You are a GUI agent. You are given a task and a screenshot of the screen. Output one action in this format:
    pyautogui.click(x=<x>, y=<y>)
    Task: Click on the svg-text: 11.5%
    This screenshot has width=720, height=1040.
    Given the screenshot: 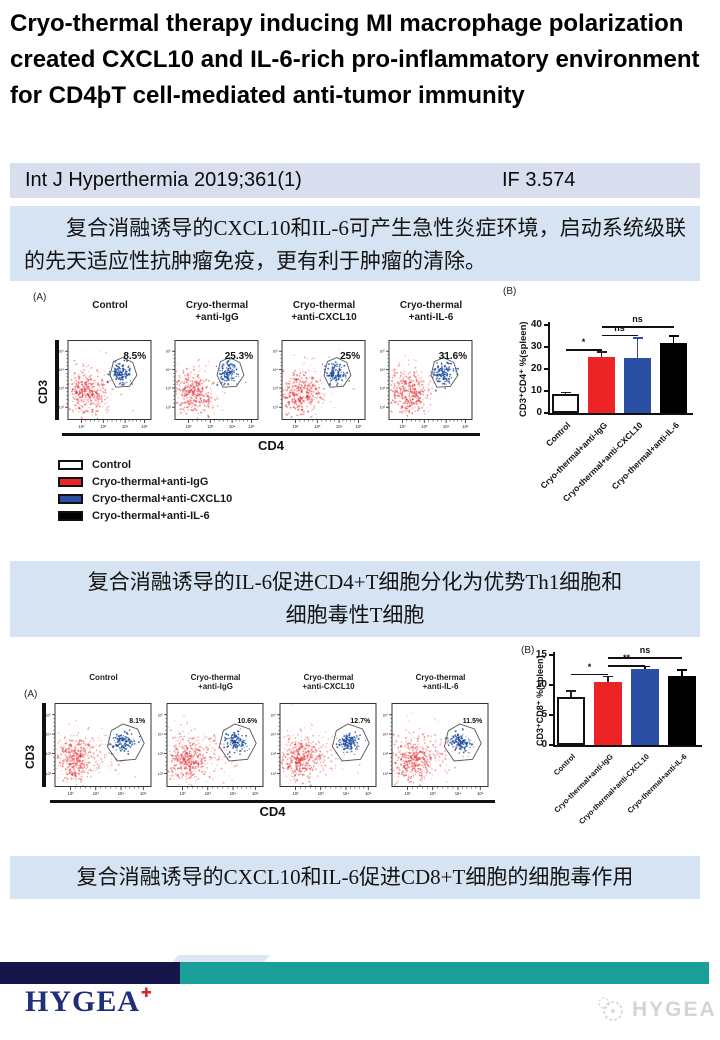 What is the action you would take?
    pyautogui.click(x=473, y=721)
    